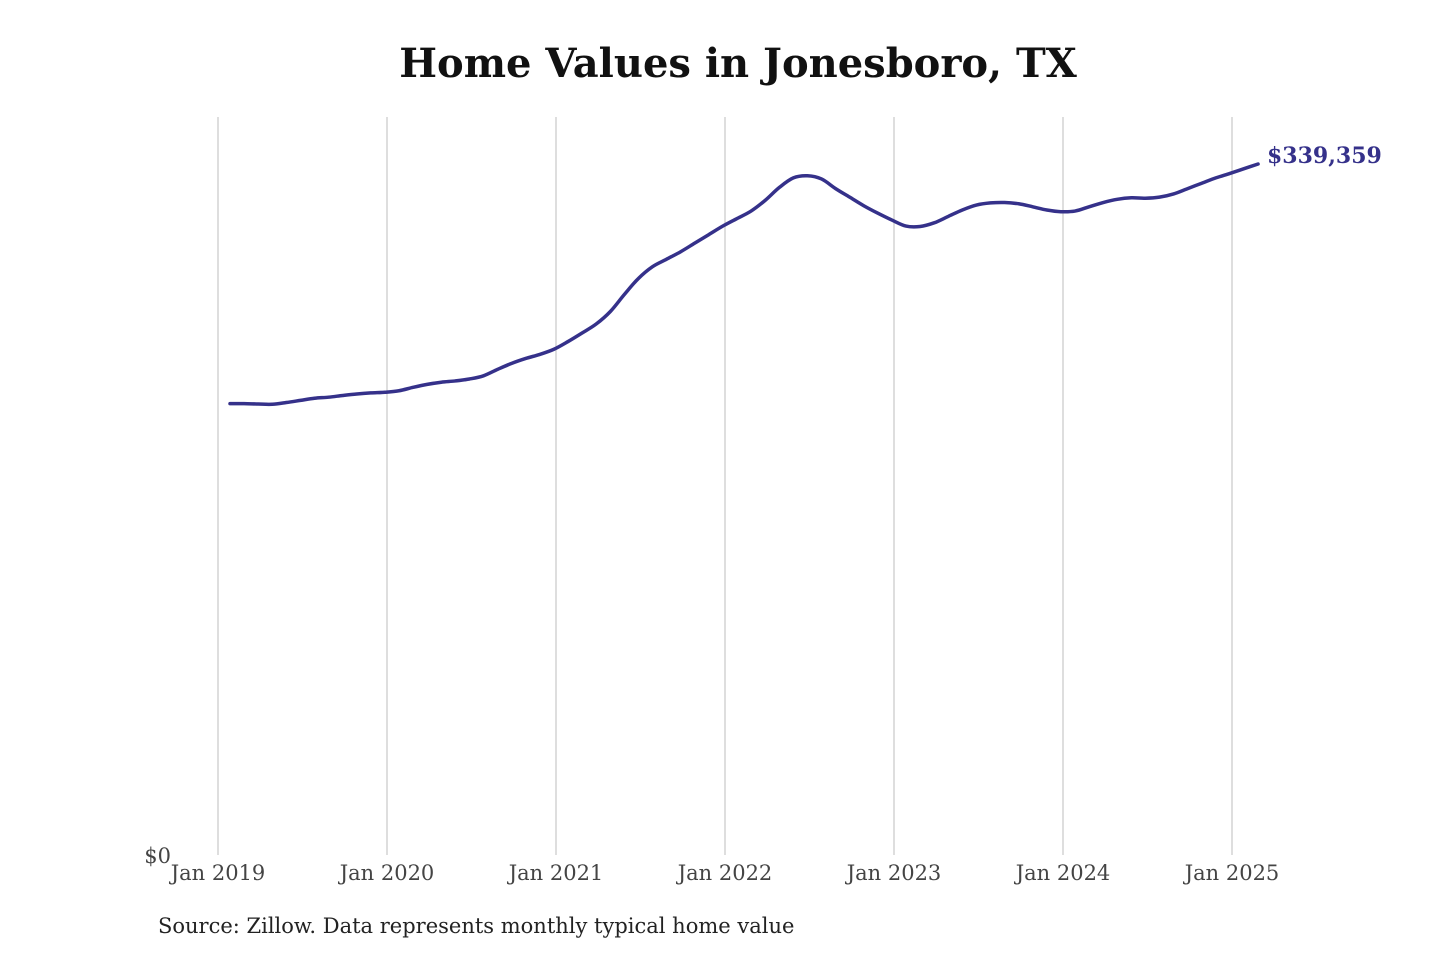  I want to click on x-tick-label: Jan 2019, so click(217, 873).